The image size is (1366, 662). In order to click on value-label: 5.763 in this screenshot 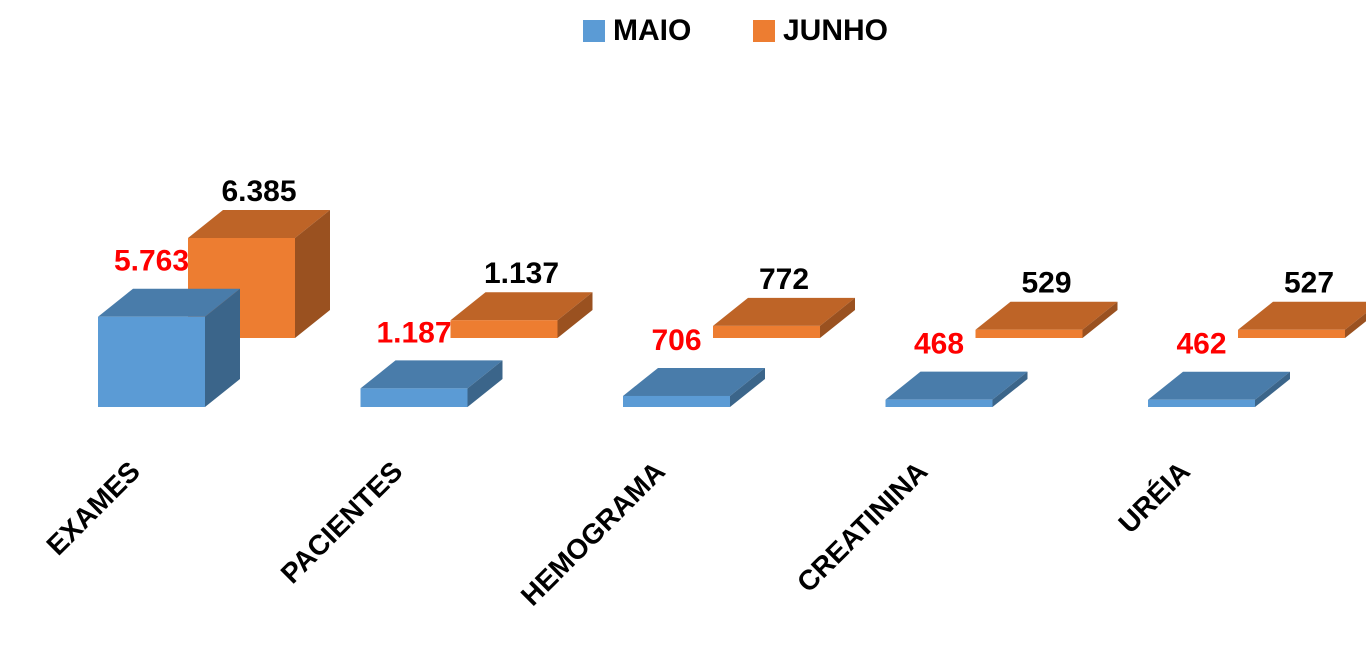, I will do `click(151, 261)`.